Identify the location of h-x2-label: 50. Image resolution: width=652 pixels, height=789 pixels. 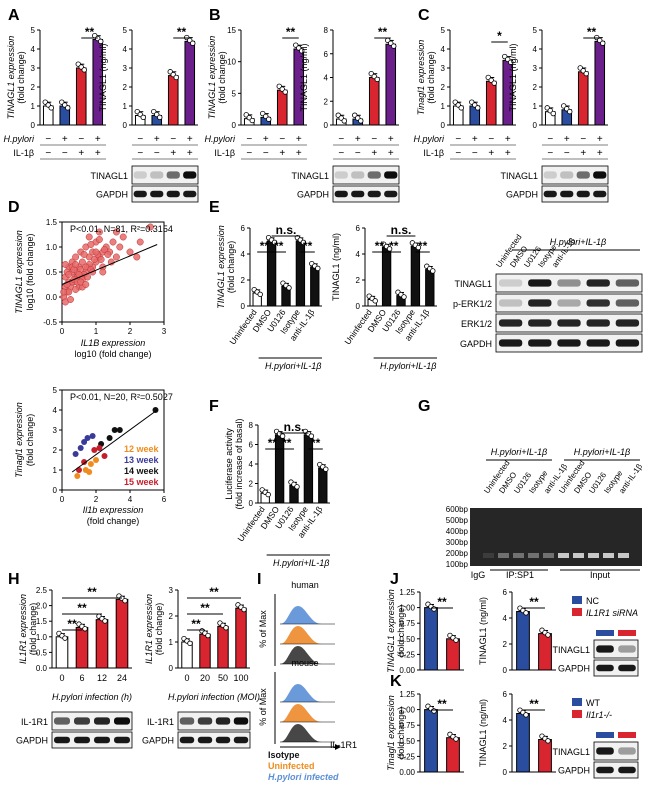
(223, 678).